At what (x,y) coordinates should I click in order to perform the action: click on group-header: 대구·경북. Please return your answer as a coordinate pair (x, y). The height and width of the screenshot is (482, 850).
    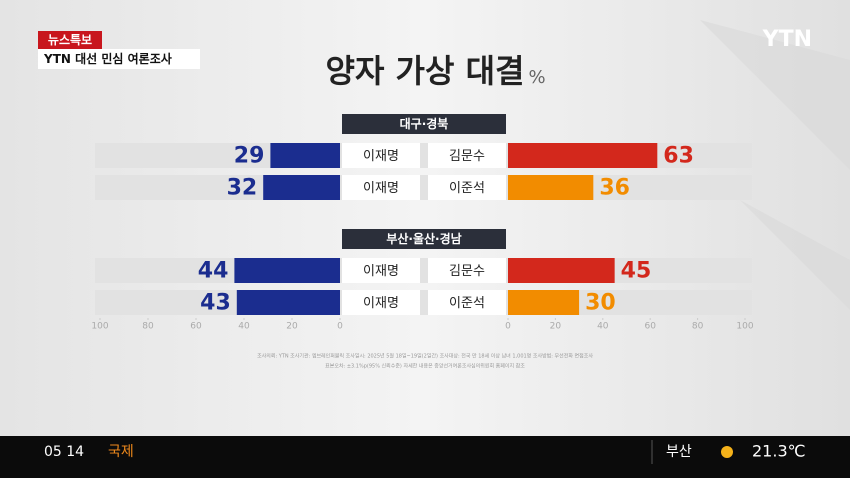
    Looking at the image, I should click on (424, 124).